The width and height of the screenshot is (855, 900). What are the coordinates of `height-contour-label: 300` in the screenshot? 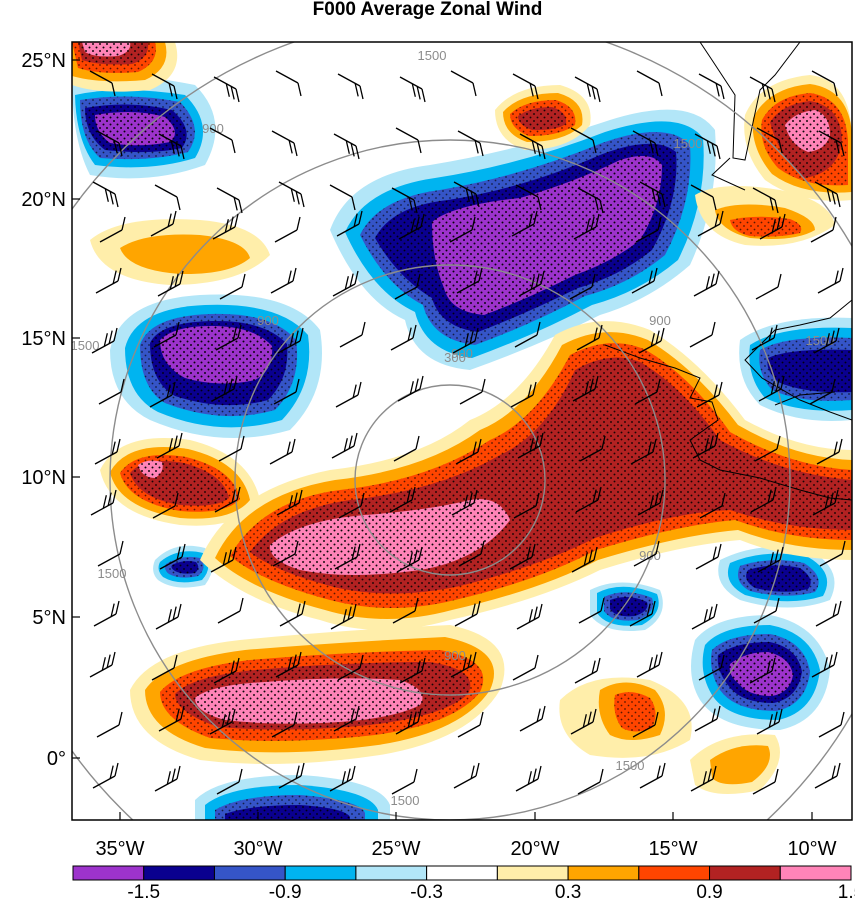 It's located at (455, 357).